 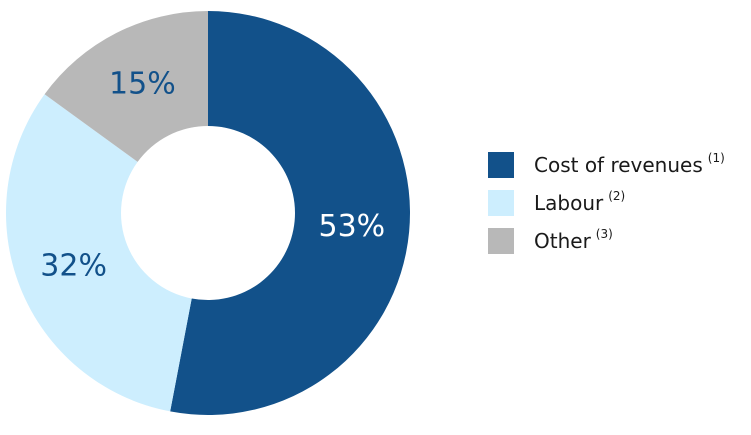 What do you see at coordinates (501, 203) in the screenshot?
I see `legend-swatch-labour` at bounding box center [501, 203].